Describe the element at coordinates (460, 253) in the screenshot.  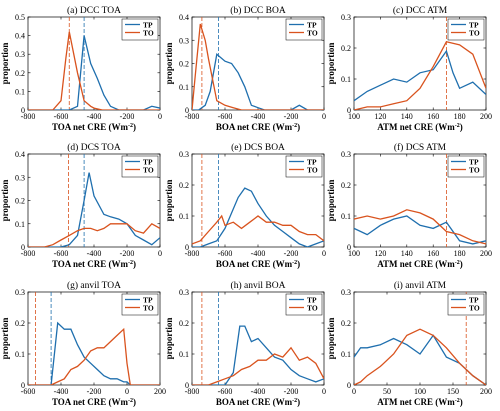
I see `x-tick-label: 180` at that location.